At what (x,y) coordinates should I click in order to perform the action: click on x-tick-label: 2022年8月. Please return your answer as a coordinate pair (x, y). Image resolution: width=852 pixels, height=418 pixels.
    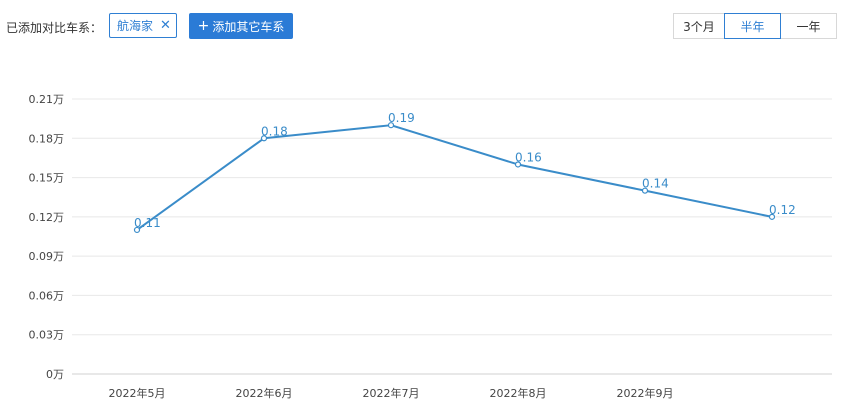
    Looking at the image, I should click on (518, 393).